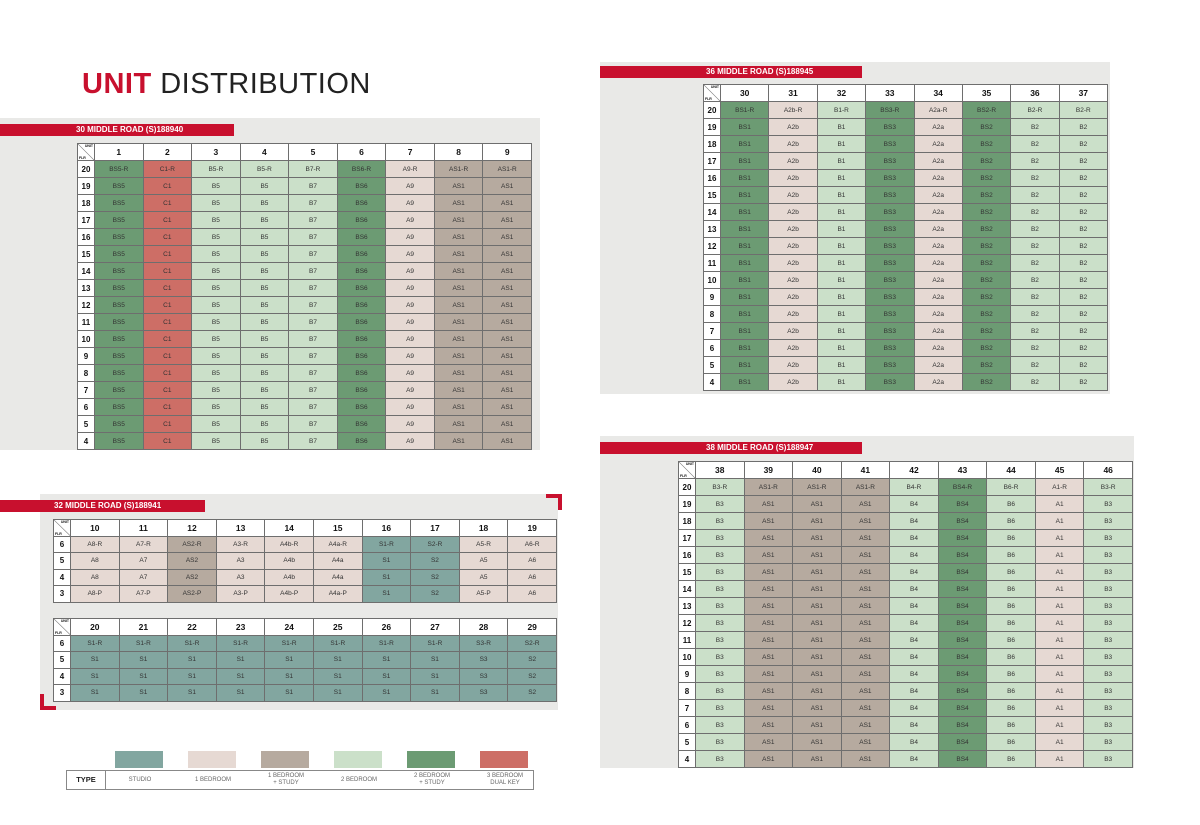 The height and width of the screenshot is (825, 1200). Describe the element at coordinates (986, 127) in the screenshot. I see `unit-type-cell: BS2` at that location.